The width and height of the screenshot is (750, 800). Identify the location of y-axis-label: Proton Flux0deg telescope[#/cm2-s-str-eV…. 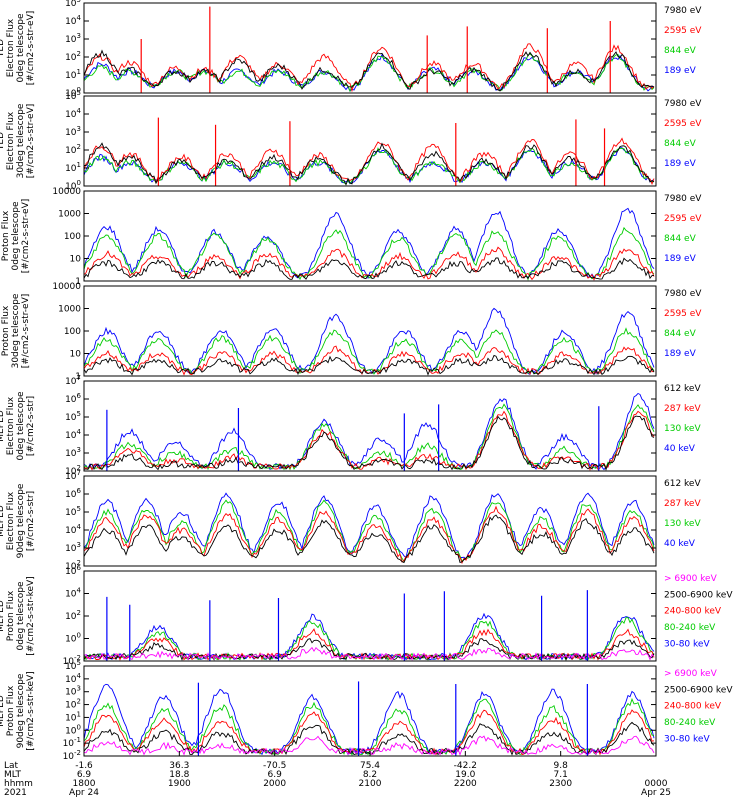
(16, 236).